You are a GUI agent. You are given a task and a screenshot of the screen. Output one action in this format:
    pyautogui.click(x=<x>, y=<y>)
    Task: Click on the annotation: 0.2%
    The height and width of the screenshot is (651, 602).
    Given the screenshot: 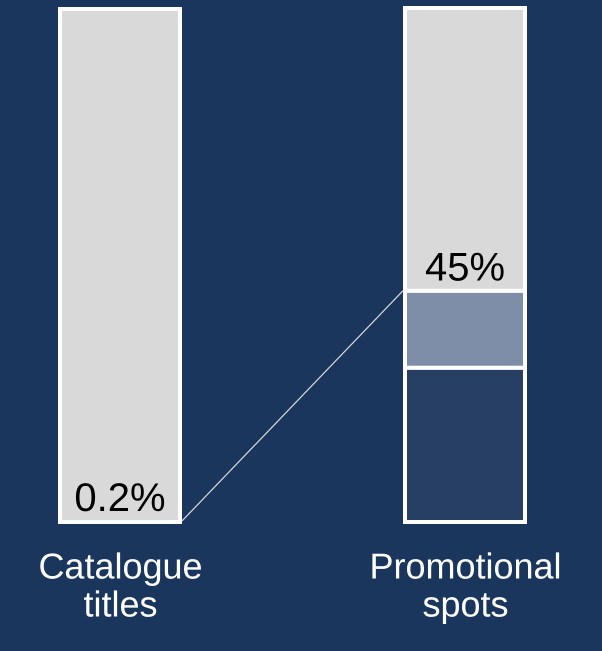 What is the action you would take?
    pyautogui.click(x=120, y=498)
    